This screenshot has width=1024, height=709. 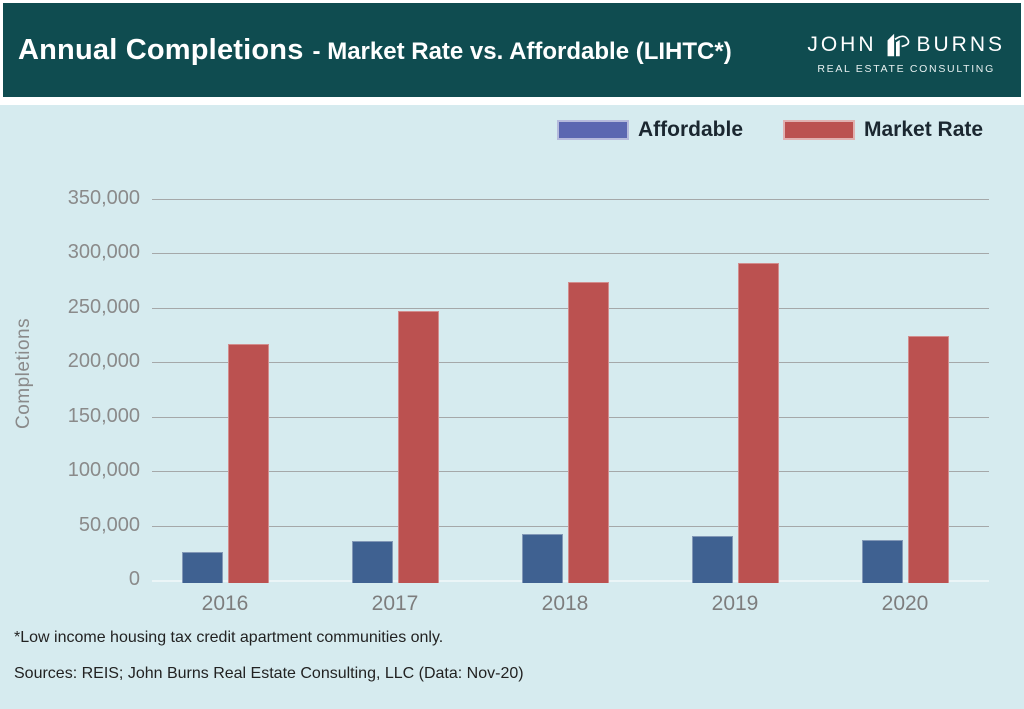 I want to click on brand-name-left: JOHN, so click(x=842, y=44).